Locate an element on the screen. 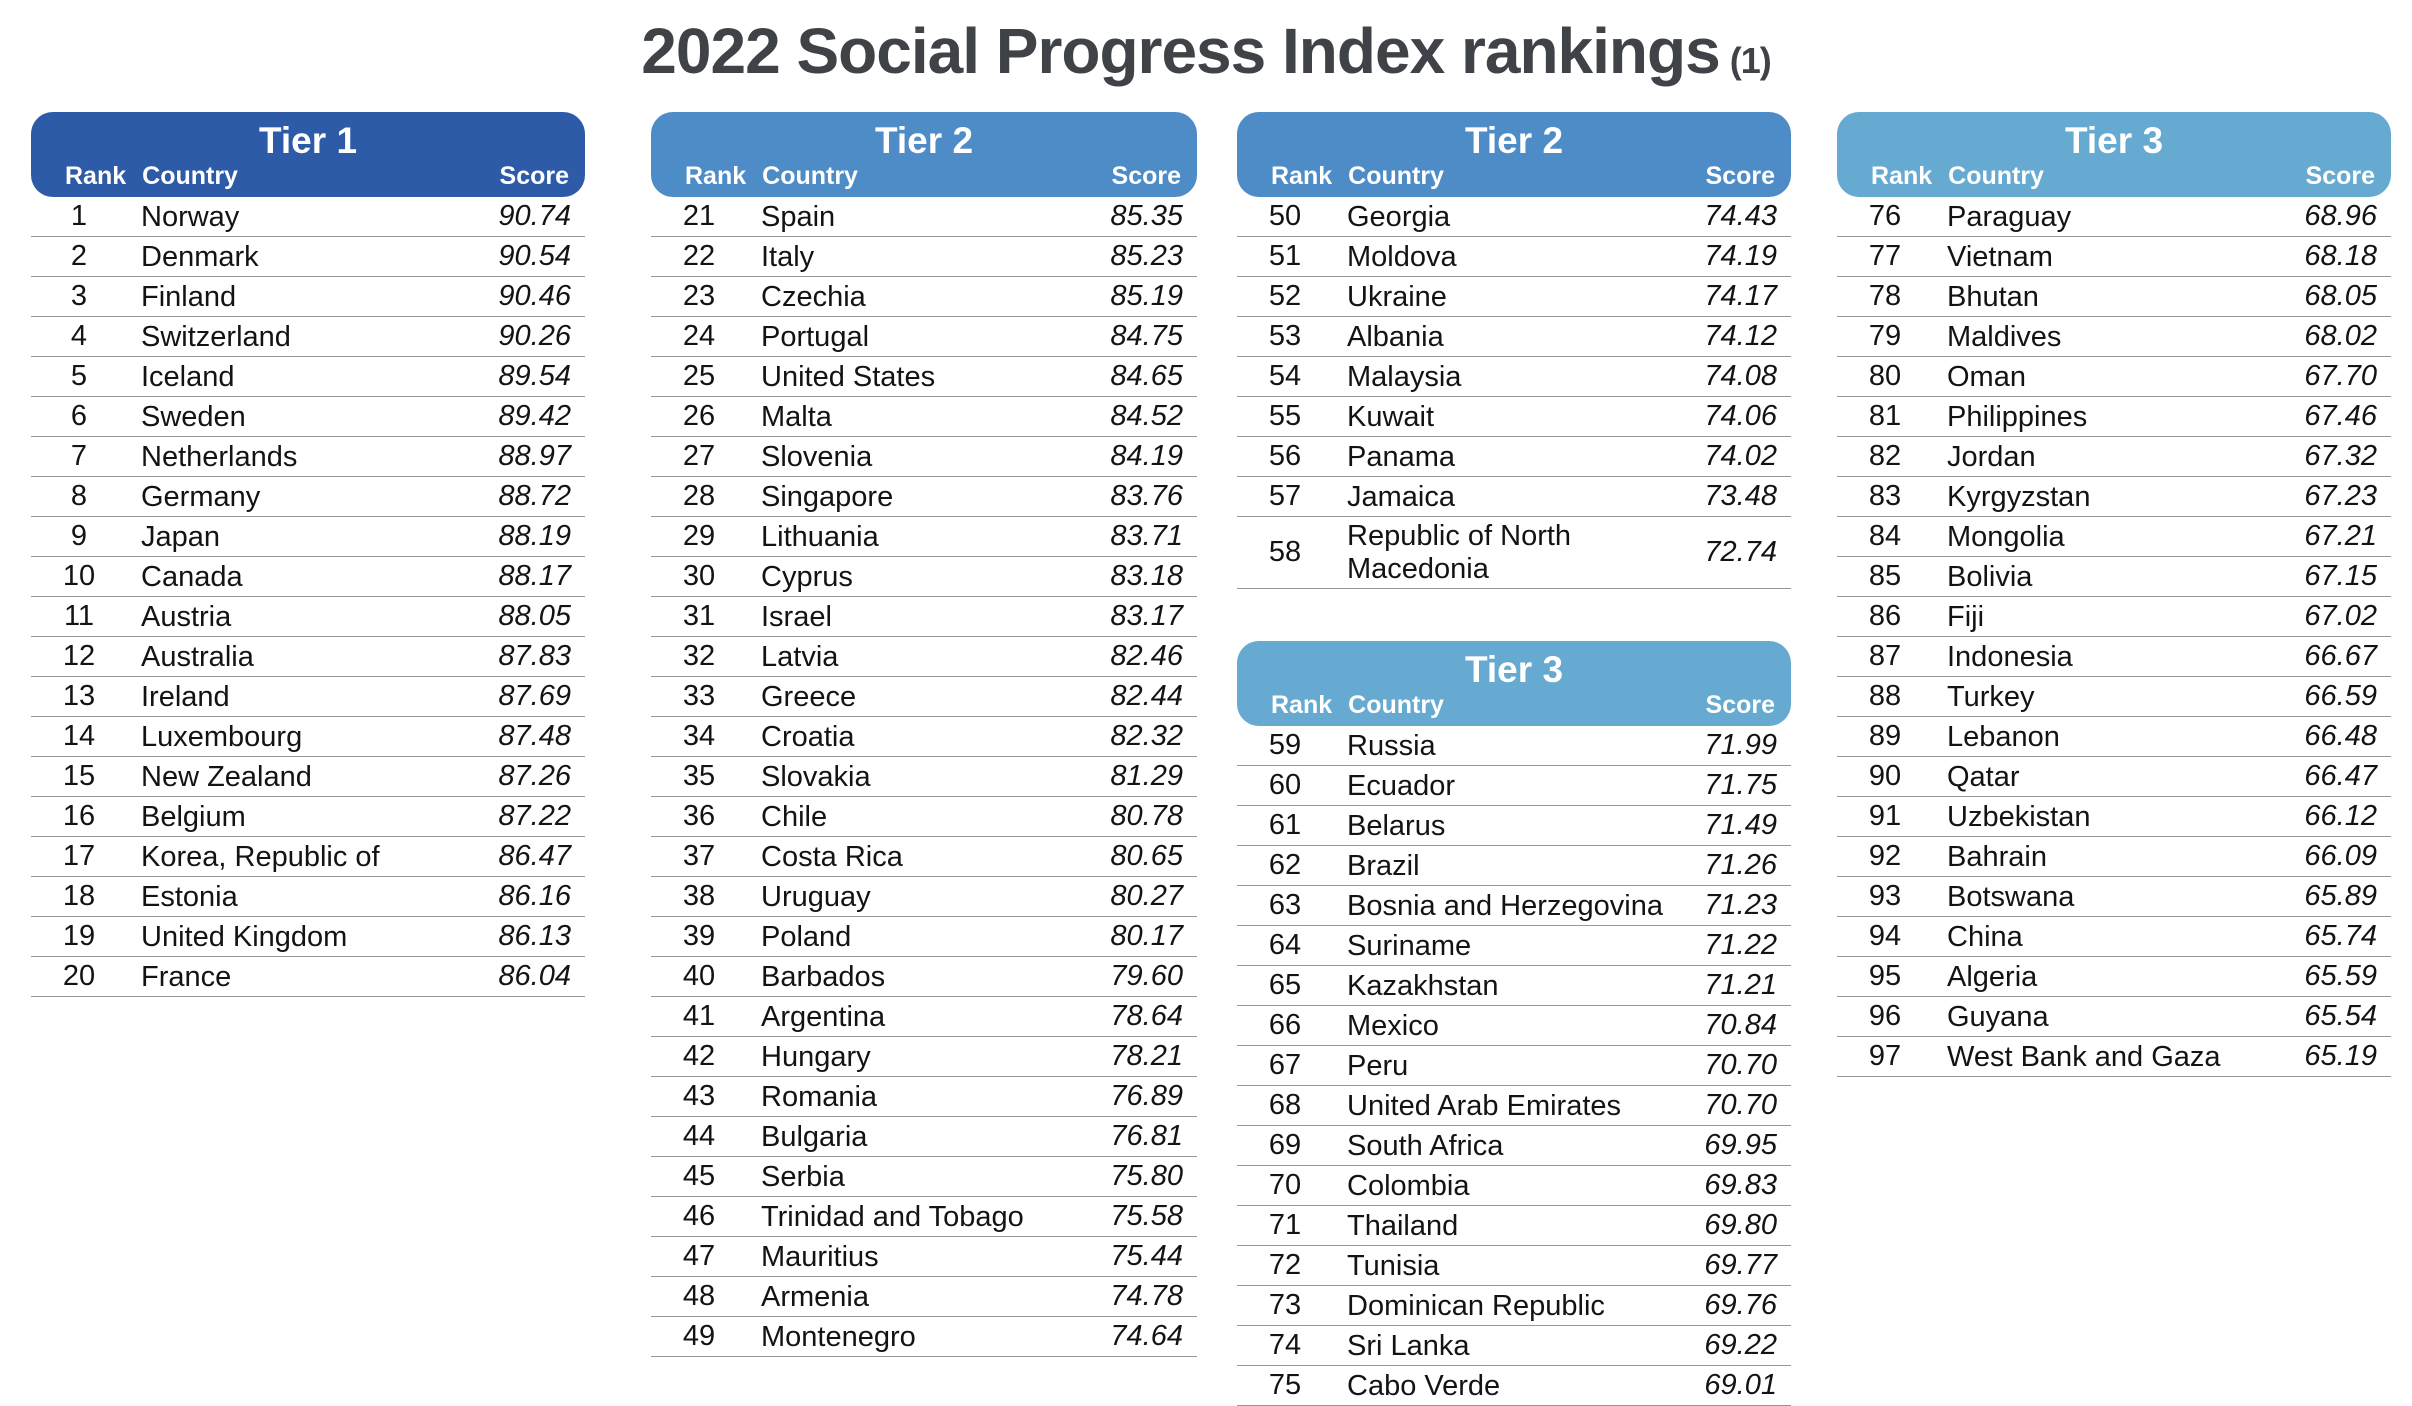 The width and height of the screenshot is (2412, 1406). country-cell: Bosnia and Herzegovina is located at coordinates (1505, 905).